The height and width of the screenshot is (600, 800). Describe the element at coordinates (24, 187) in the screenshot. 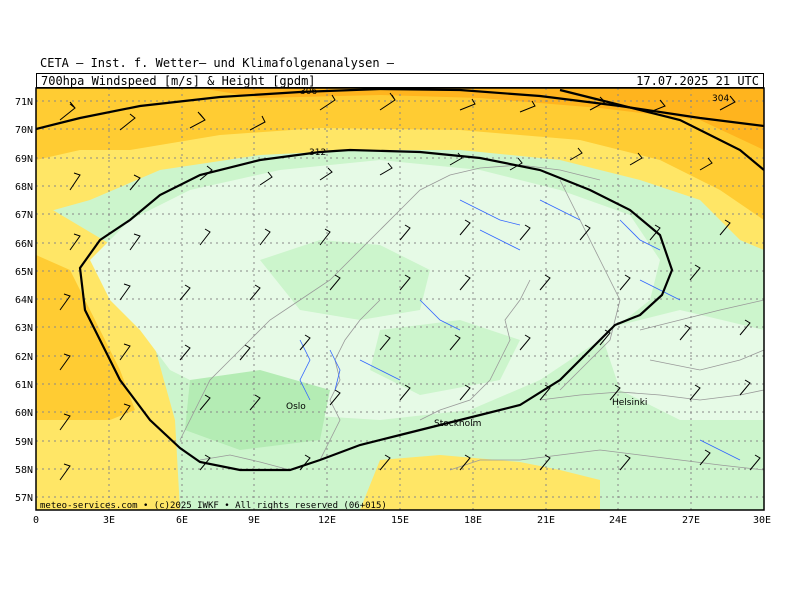

I see `lat-label: 68N` at that location.